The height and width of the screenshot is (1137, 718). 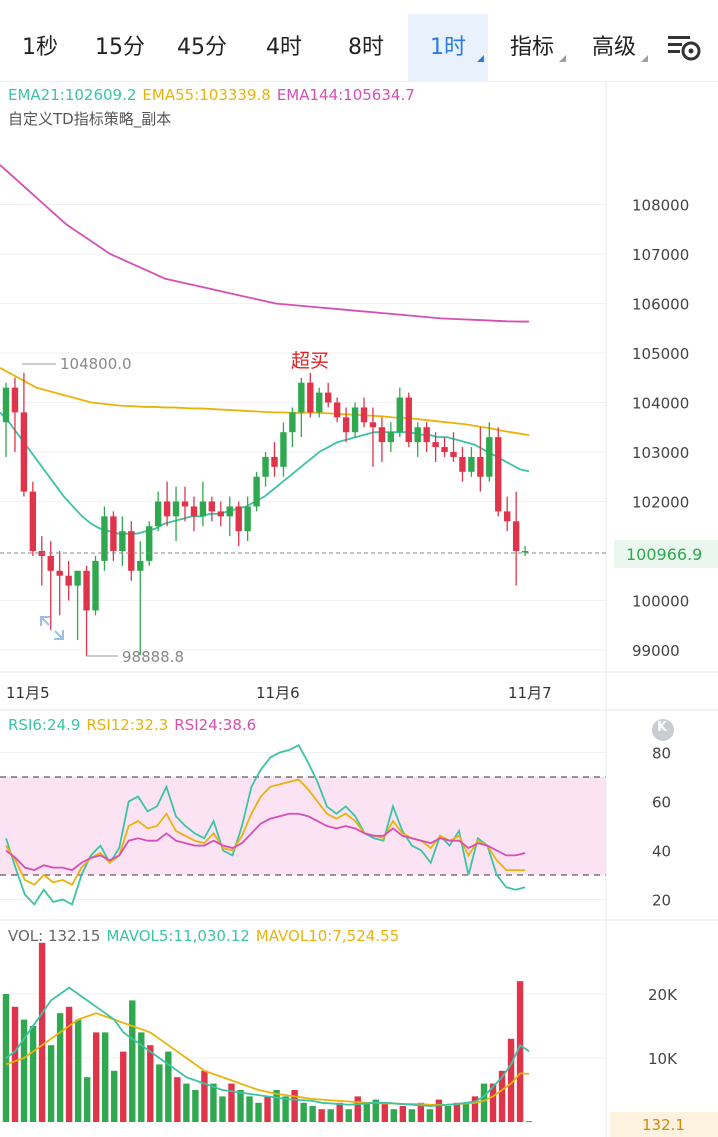 I want to click on tab-1h: 1时, so click(x=448, y=48).